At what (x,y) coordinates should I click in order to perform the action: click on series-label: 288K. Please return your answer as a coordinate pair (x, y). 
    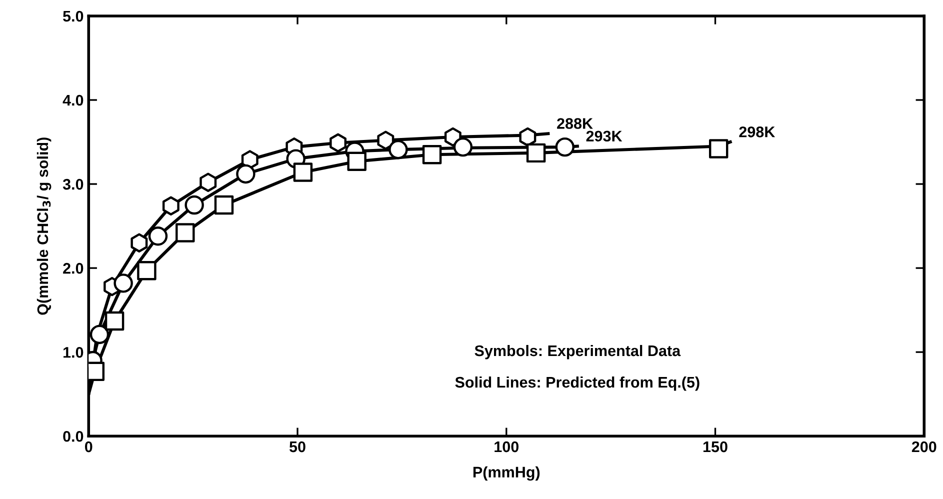
    Looking at the image, I should click on (575, 123).